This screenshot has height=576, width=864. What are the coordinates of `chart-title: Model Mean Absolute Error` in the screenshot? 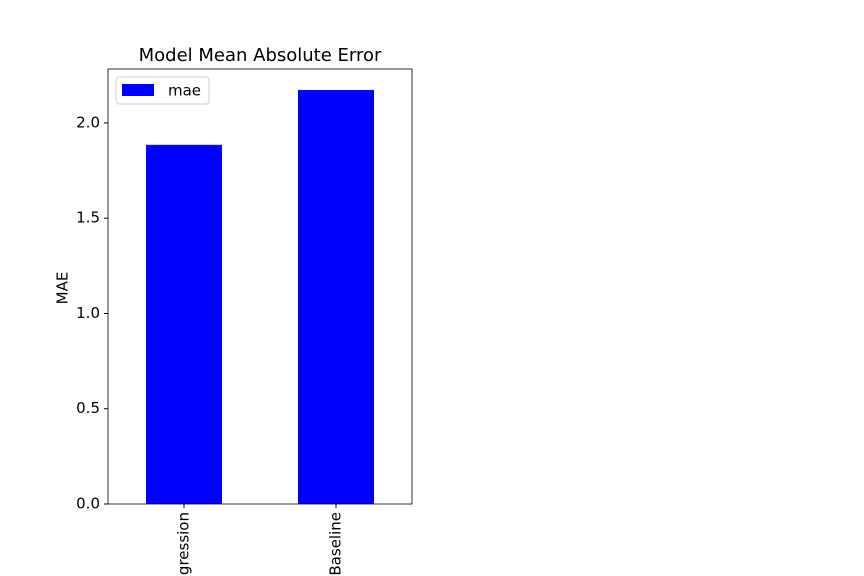 It's located at (260, 55).